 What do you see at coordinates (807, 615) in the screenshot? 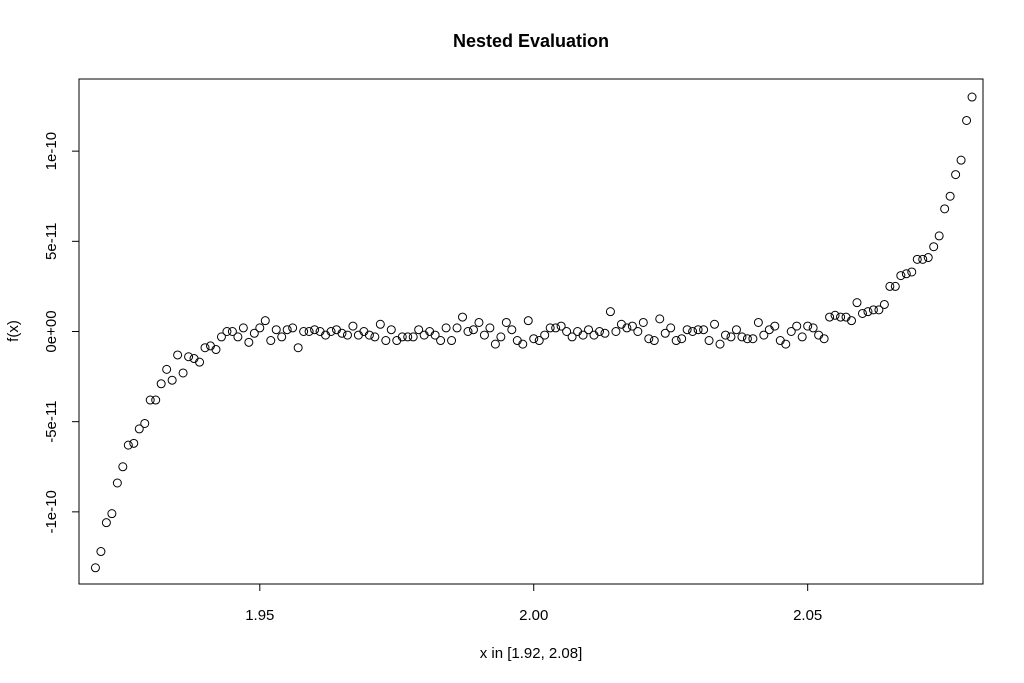
I see `x-tick-label: 2.05` at bounding box center [807, 615].